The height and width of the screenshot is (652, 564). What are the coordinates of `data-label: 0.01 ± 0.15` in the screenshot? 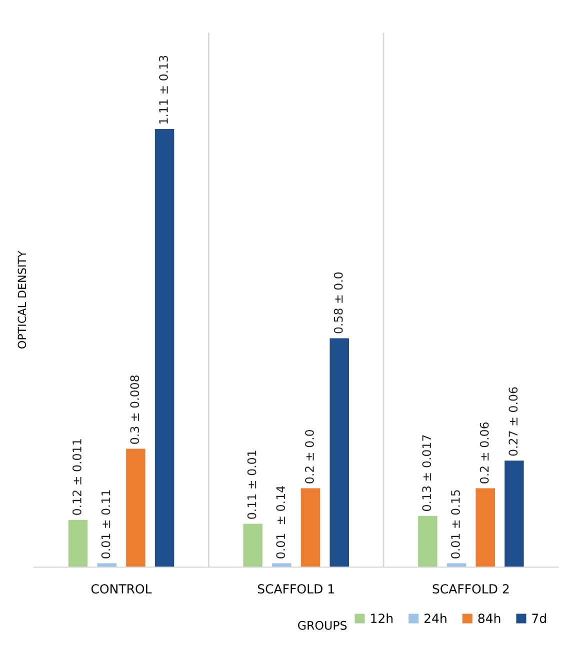 It's located at (455, 524).